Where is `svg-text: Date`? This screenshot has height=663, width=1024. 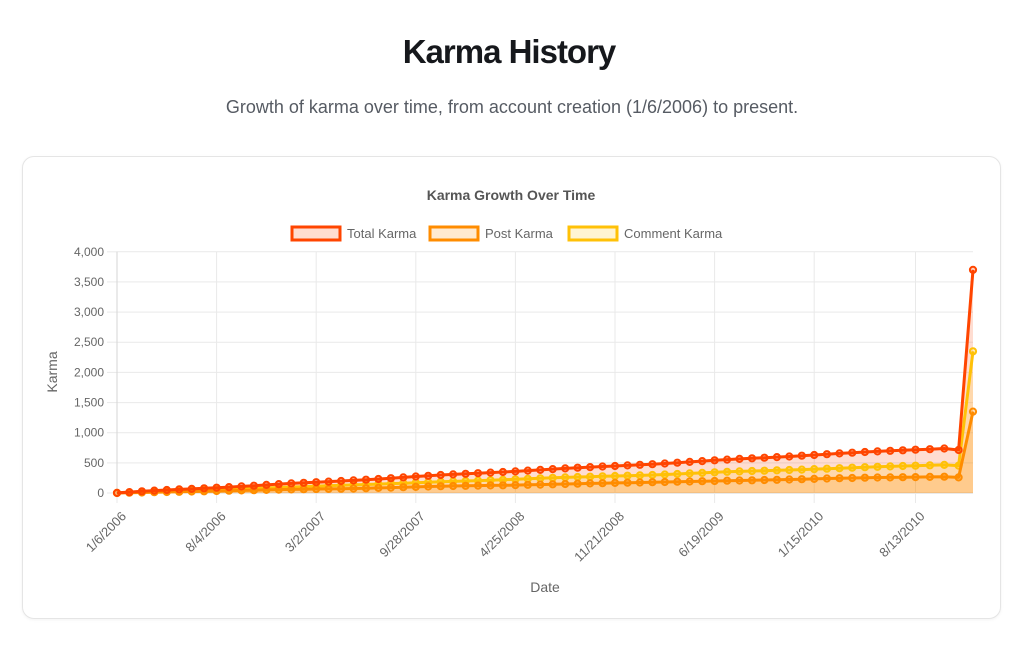
svg-text: Date is located at coordinates (545, 587).